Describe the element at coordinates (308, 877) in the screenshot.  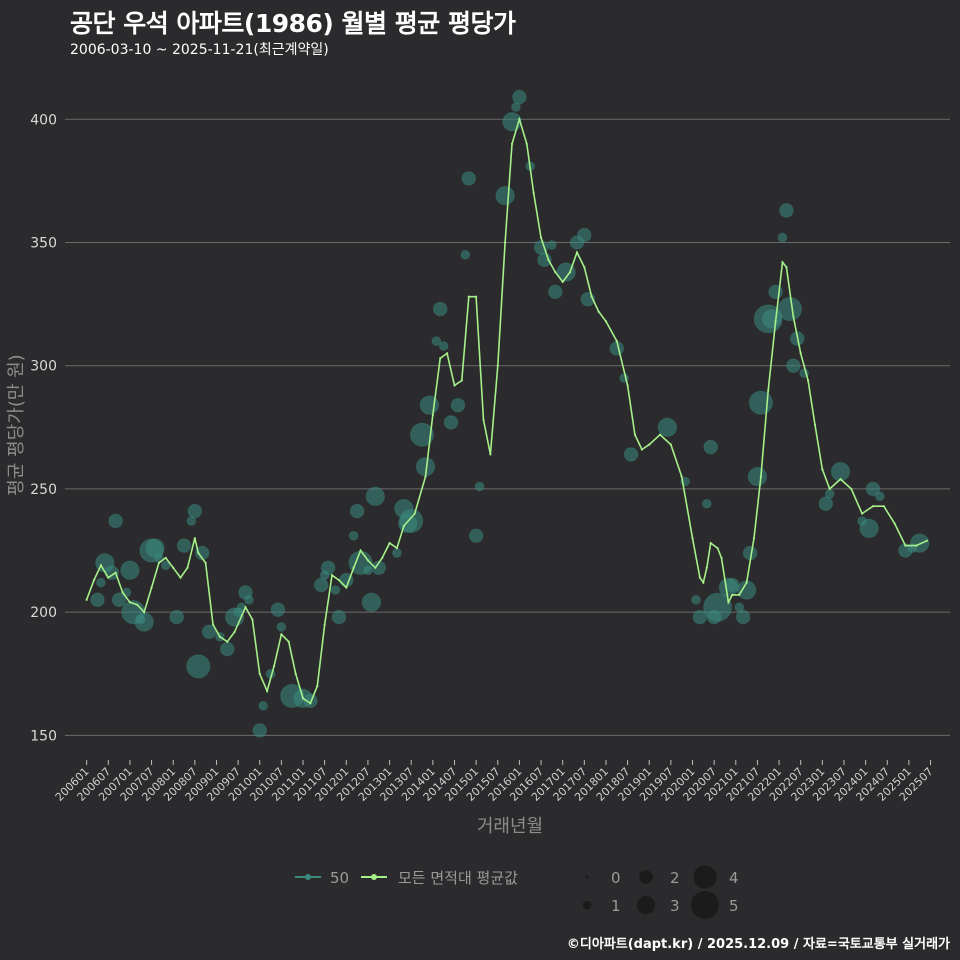
I see `legend-key-50-dot` at that location.